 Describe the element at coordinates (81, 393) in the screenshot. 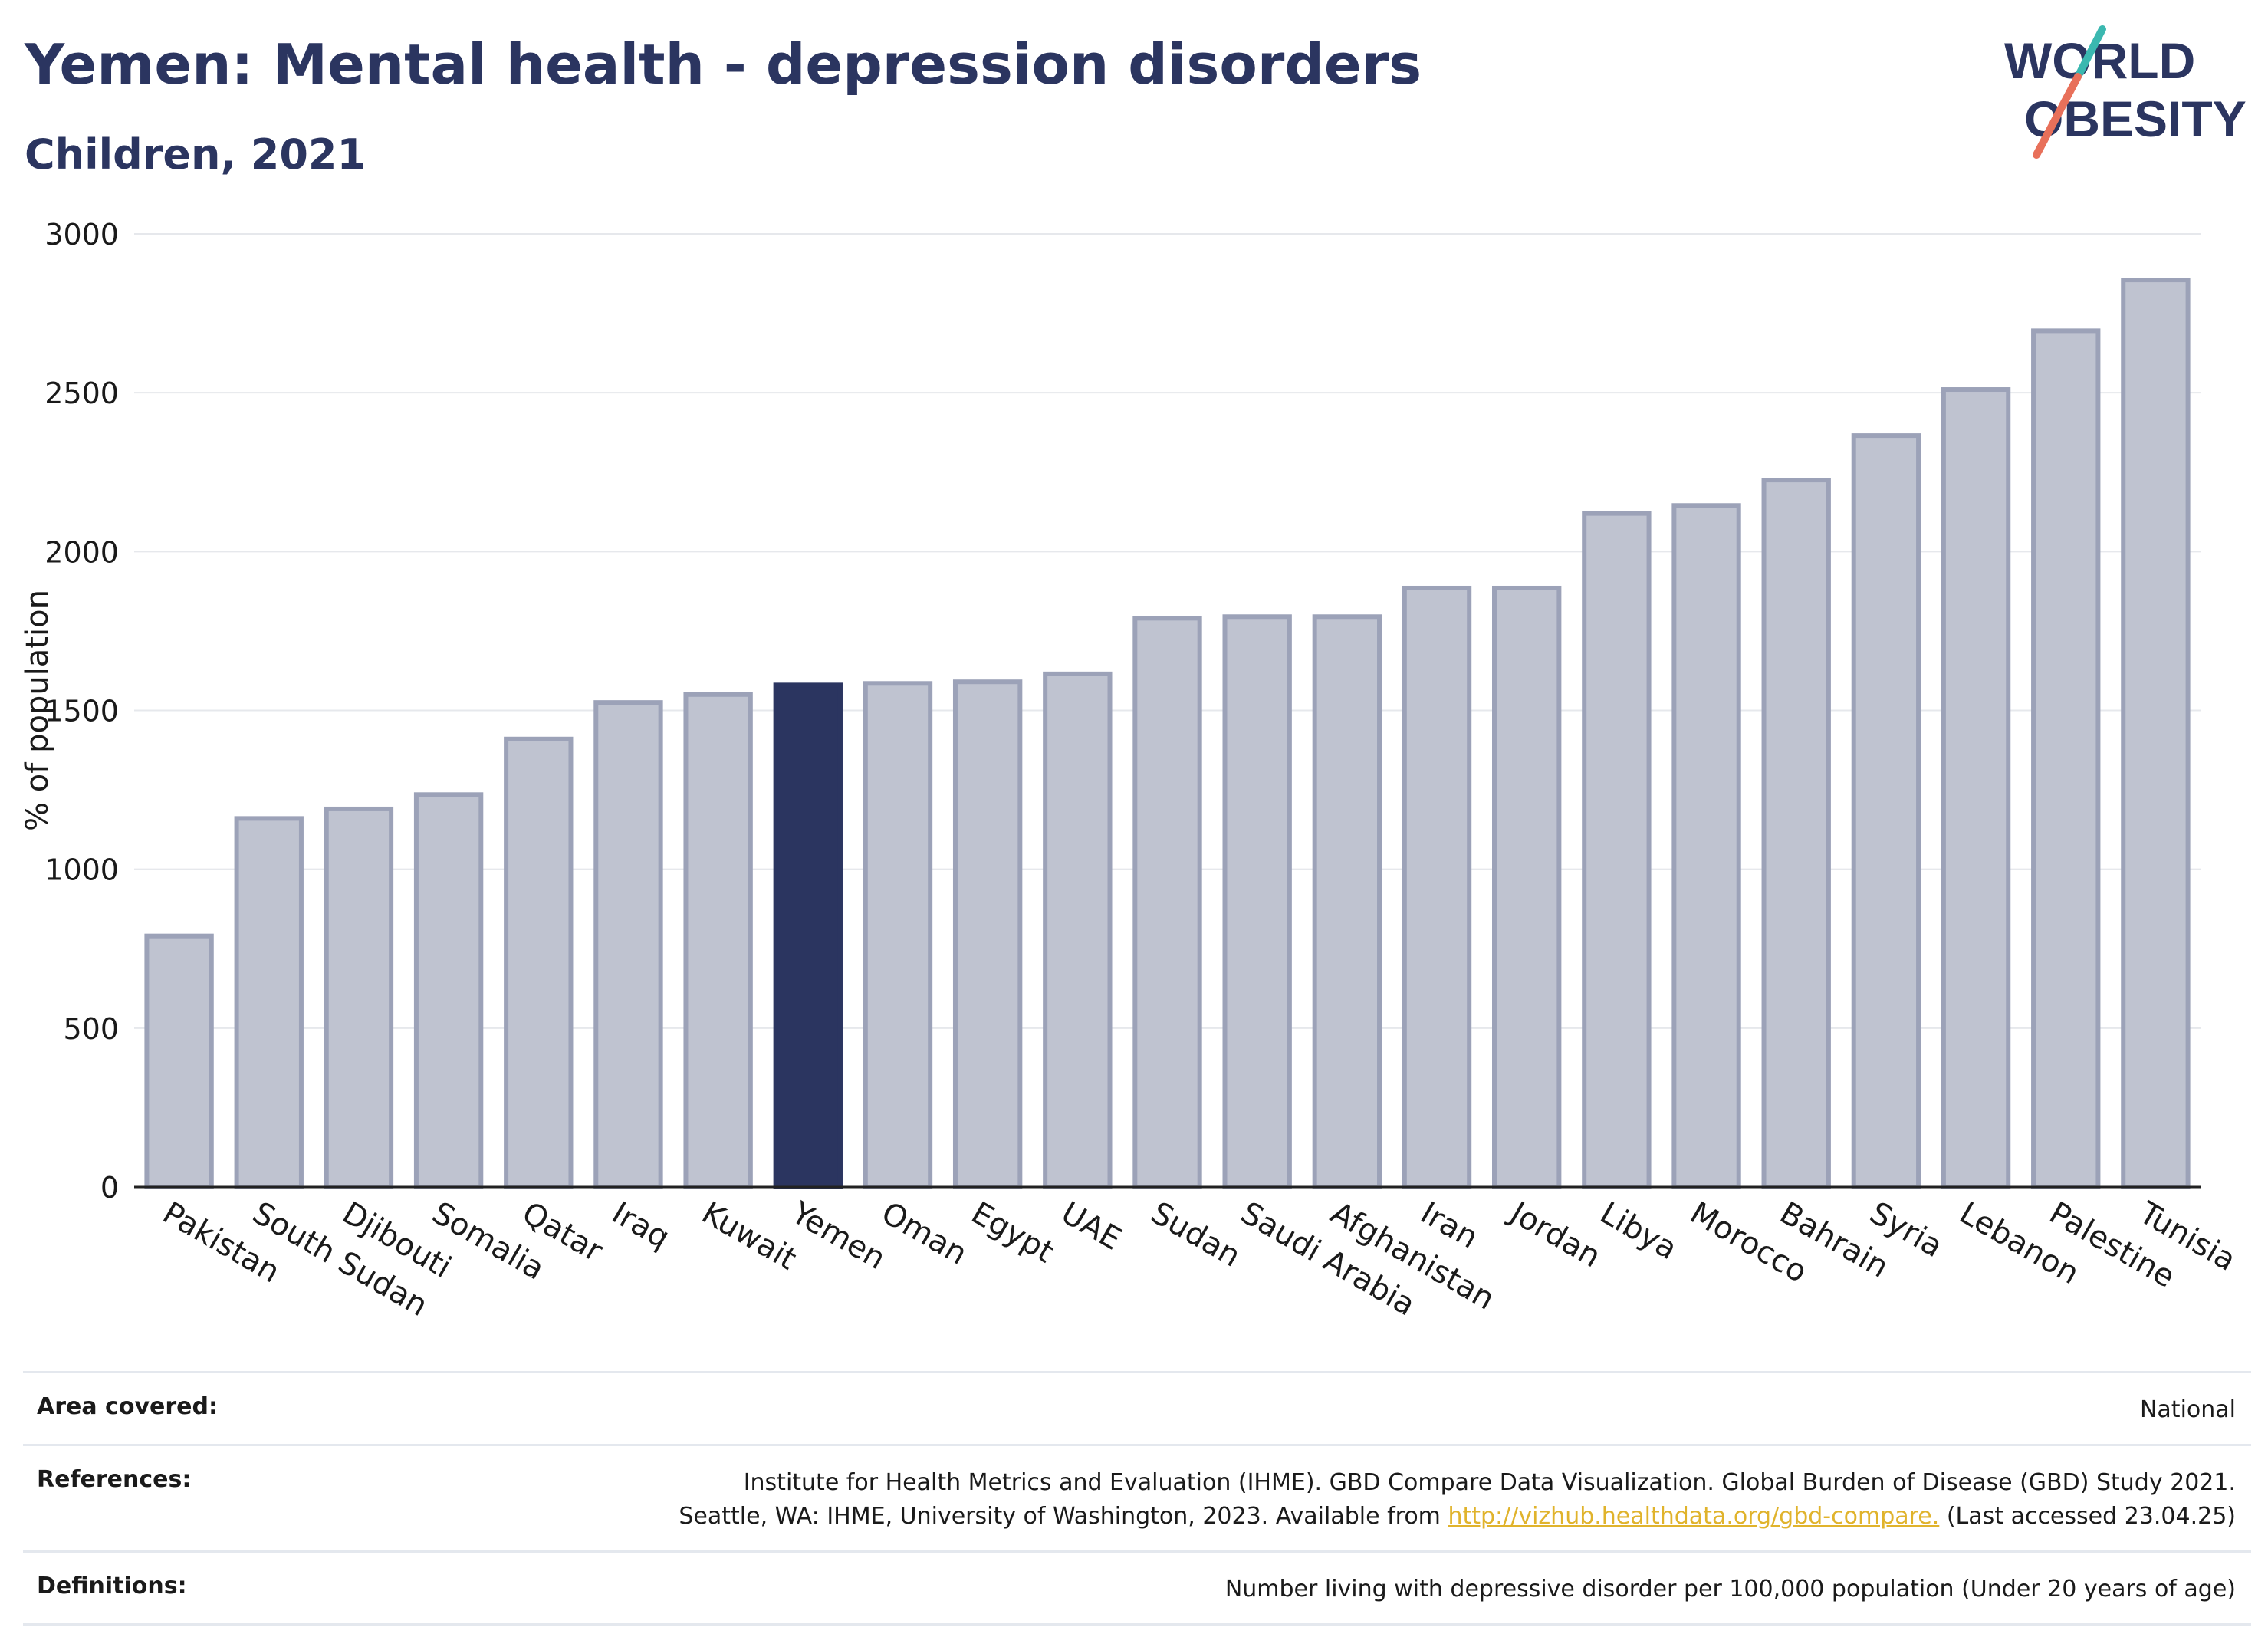

I see `y-tick-label: 2500` at that location.